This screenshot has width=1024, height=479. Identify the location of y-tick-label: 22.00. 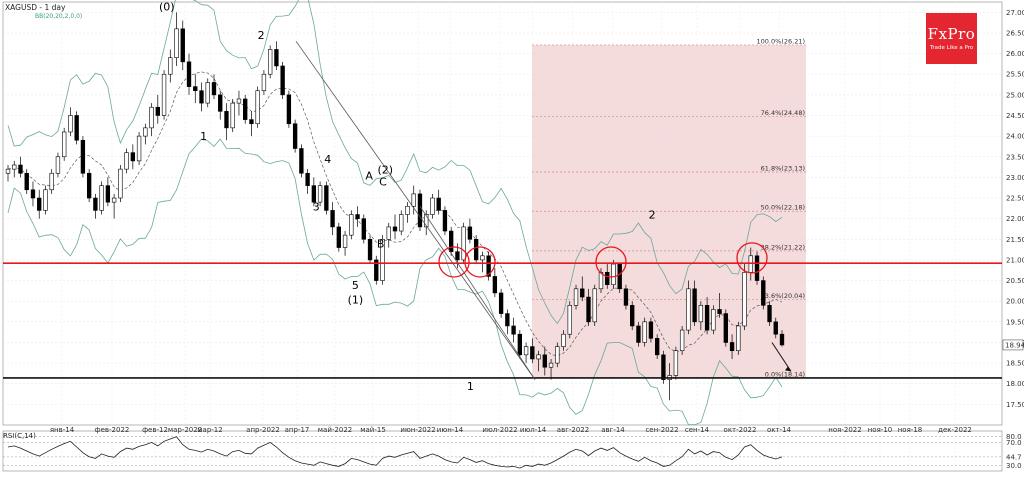
(1015, 219).